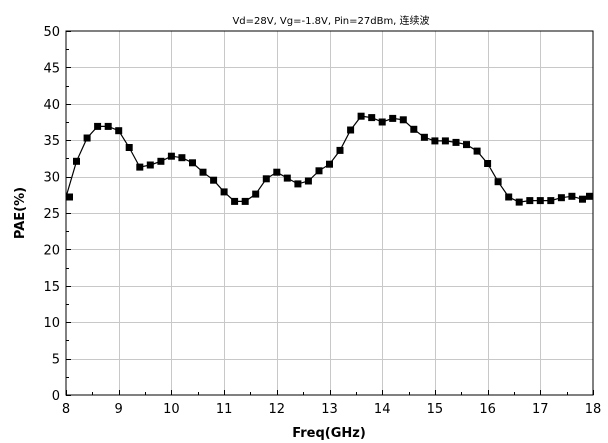  I want to click on y-tick-label: 0, so click(56, 396).